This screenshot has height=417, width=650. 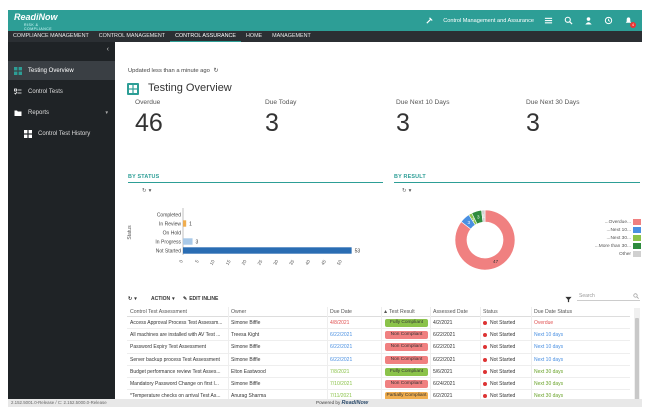 What do you see at coordinates (260, 262) in the screenshot?
I see `x-tick-label: 25` at bounding box center [260, 262].